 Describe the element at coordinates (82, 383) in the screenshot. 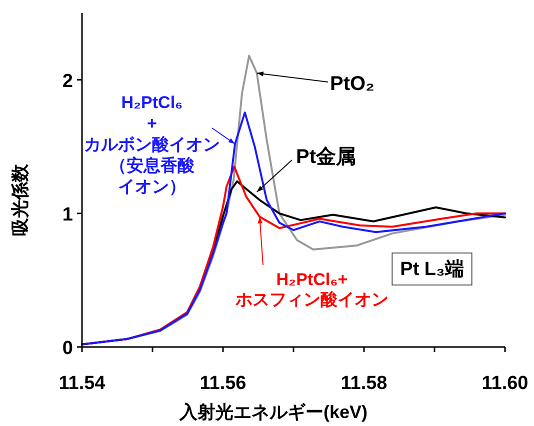

I see `x-tick-label: 11.54` at that location.